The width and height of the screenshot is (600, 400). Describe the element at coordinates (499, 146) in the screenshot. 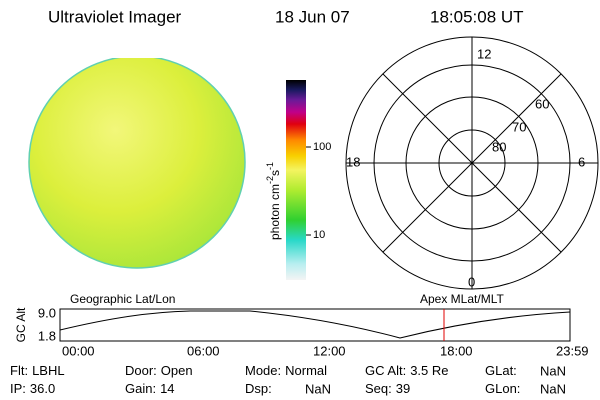

I see `lat: 80` at that location.